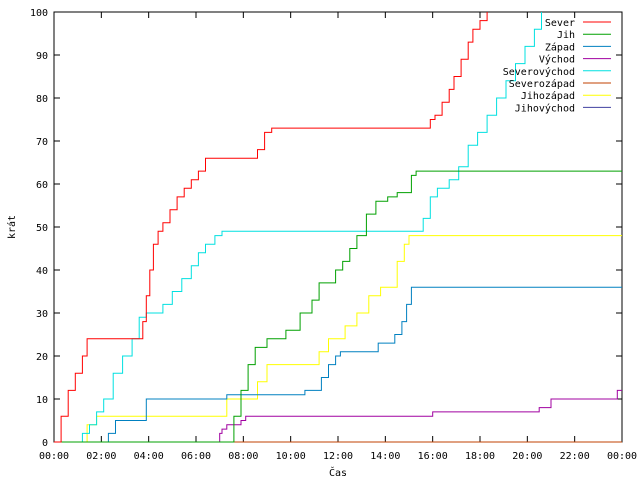 This screenshot has width=640, height=480. What do you see at coordinates (566, 35) in the screenshot?
I see `legend-label-1: Jih` at bounding box center [566, 35].